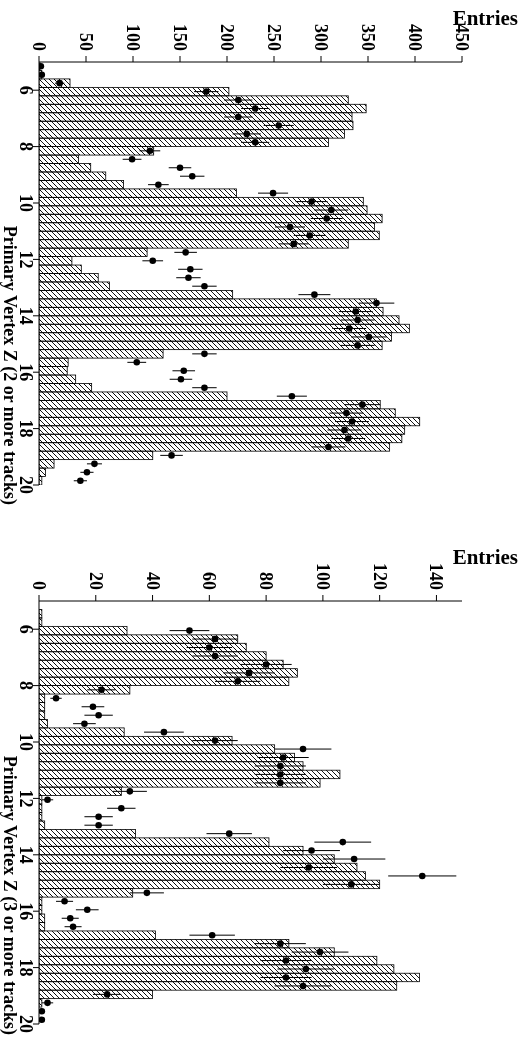 Image resolution: width=523 pixels, height=1037 pixels. I want to click on x-tick-label: 450, so click(462, 37).